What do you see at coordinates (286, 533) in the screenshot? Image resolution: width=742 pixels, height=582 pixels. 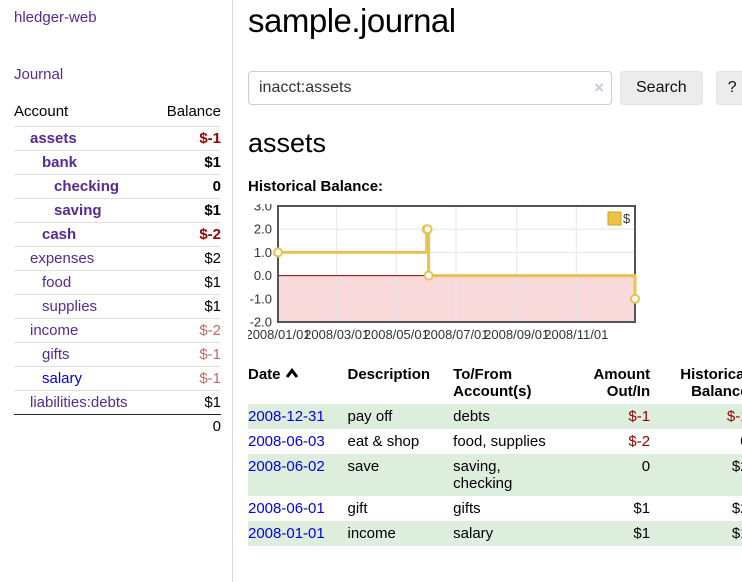 I see `transaction-date-link: 2008-01-01` at bounding box center [286, 533].